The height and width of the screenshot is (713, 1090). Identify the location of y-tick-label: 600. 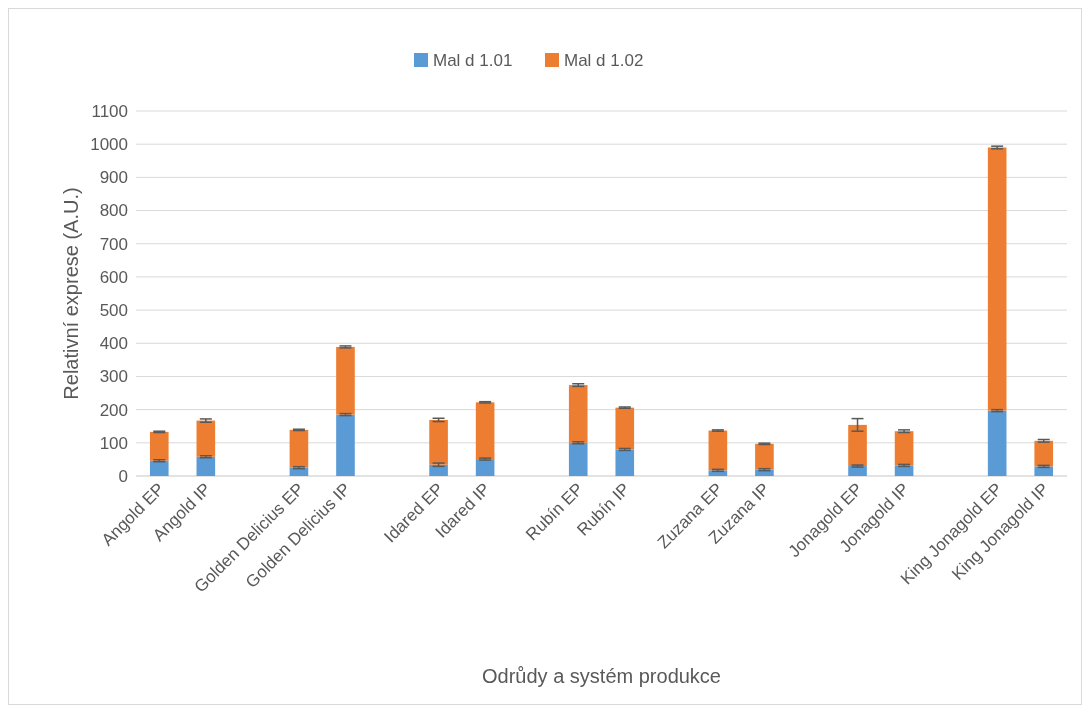
(113, 277).